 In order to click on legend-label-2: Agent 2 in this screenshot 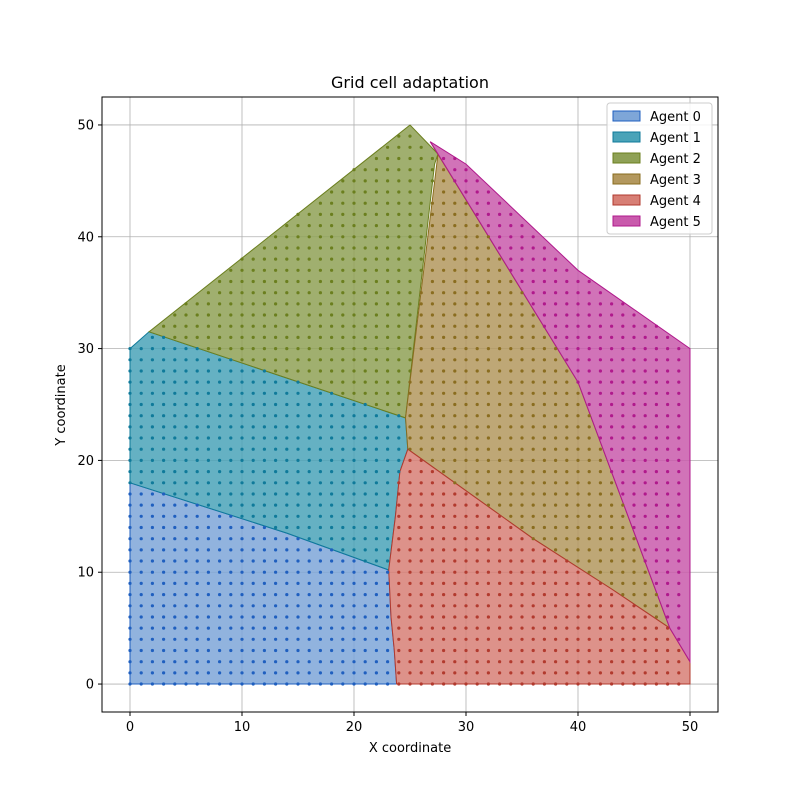, I will do `click(675, 159)`.